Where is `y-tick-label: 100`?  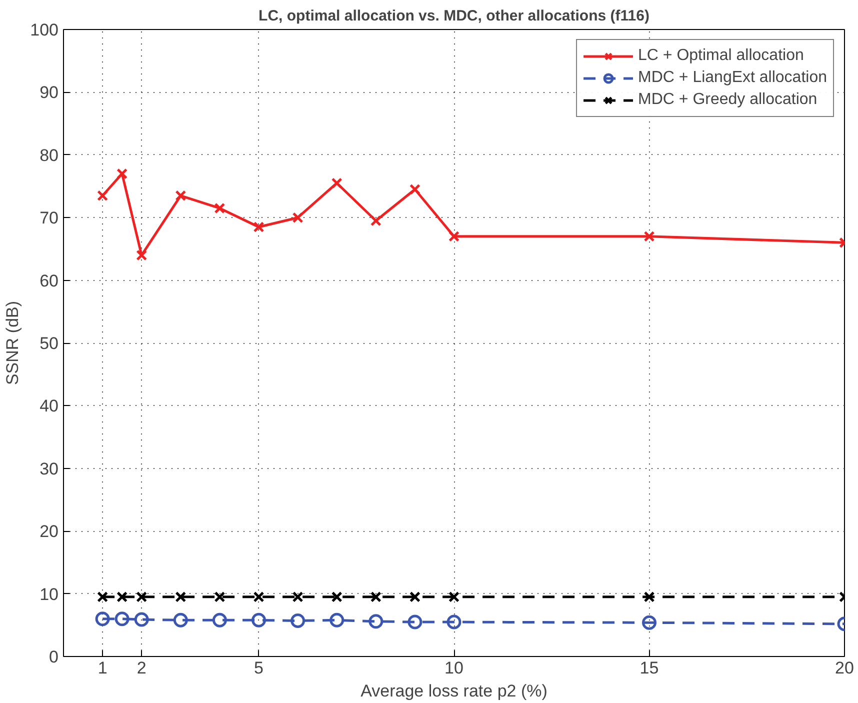 y-tick-label: 100 is located at coordinates (44, 30).